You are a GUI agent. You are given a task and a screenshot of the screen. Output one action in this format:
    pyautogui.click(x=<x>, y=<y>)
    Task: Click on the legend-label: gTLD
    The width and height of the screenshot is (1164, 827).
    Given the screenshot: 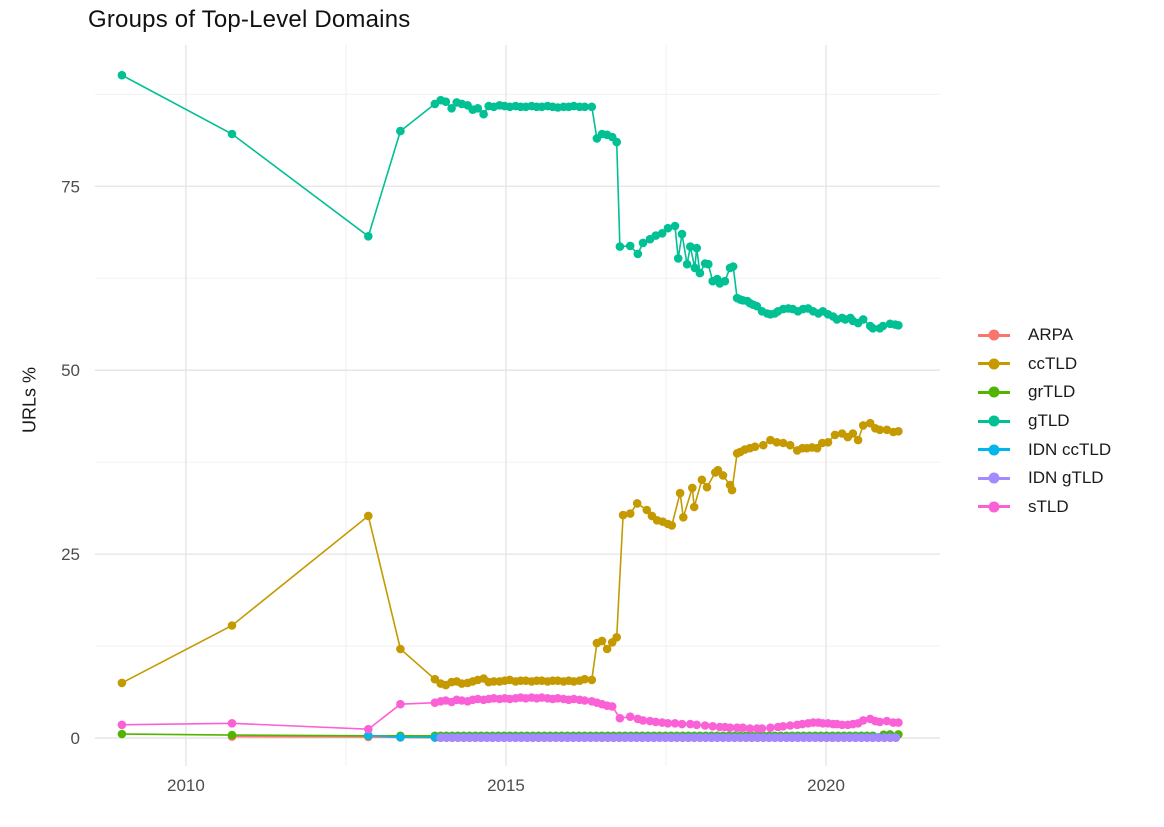 What is the action you would take?
    pyautogui.click(x=1049, y=421)
    